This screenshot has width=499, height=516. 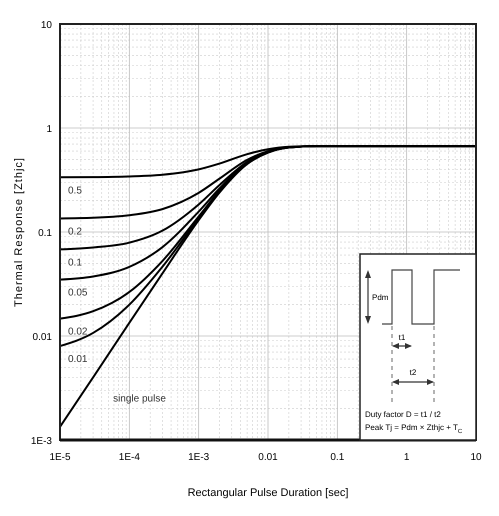 I want to click on x-tick-label: 0.1, so click(x=337, y=457).